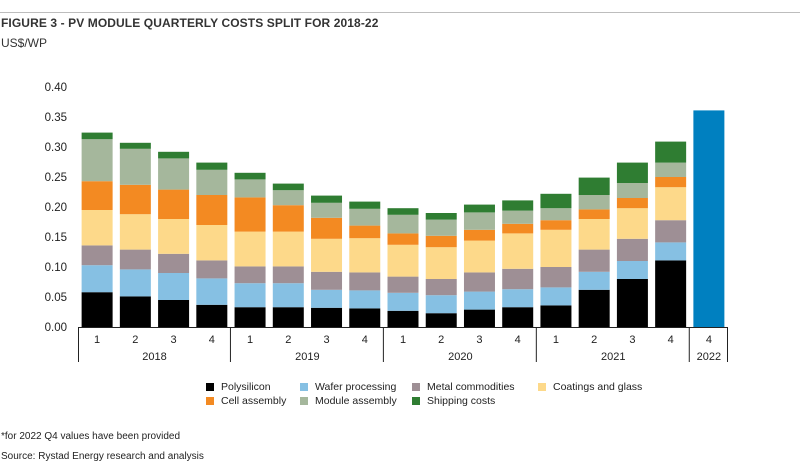  Describe the element at coordinates (461, 401) in the screenshot. I see `legend-label-shipping-costs: Shipping costs` at that location.